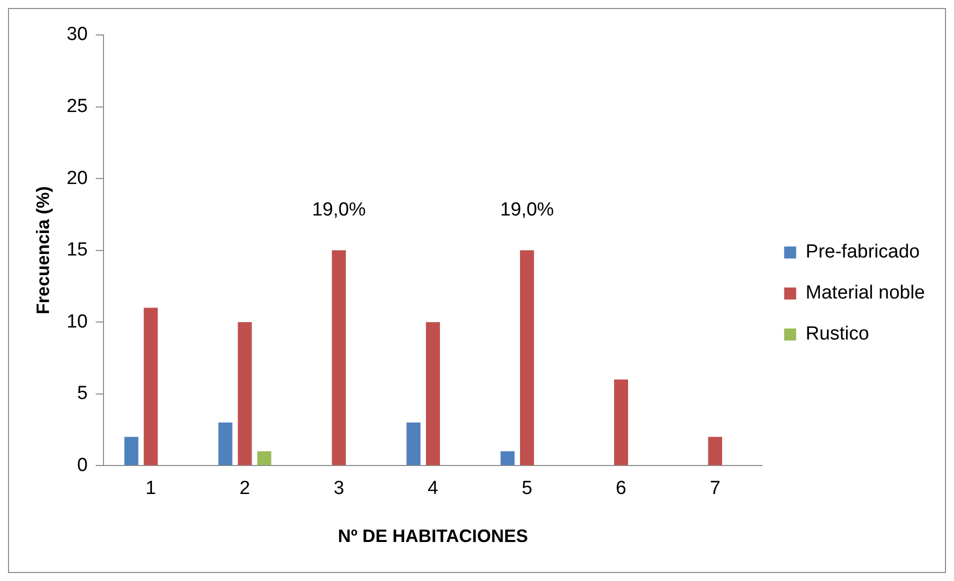 The height and width of the screenshot is (581, 954). Describe the element at coordinates (77, 35) in the screenshot. I see `y-tick-label: 30` at that location.